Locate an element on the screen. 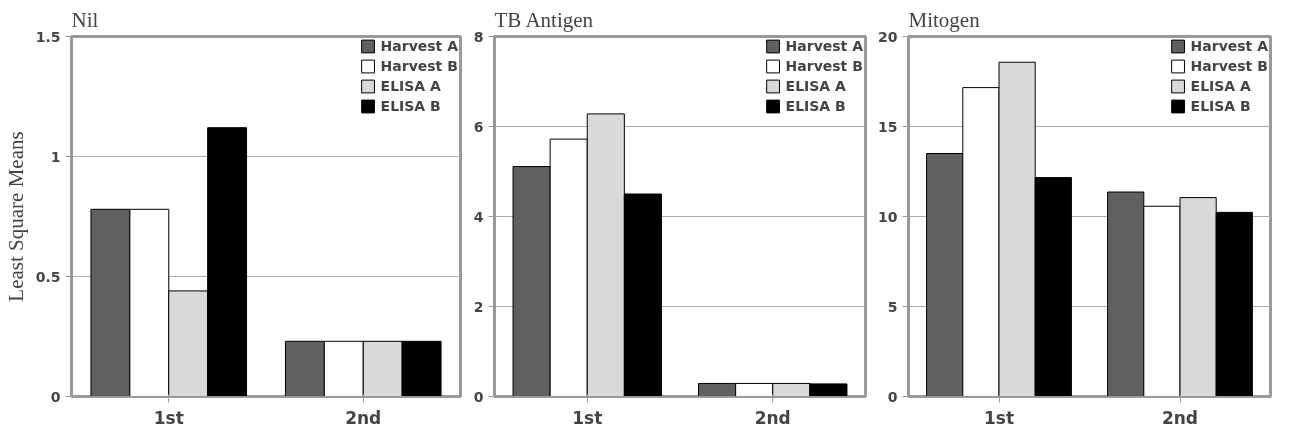  chart-title: Nil is located at coordinates (85, 19).